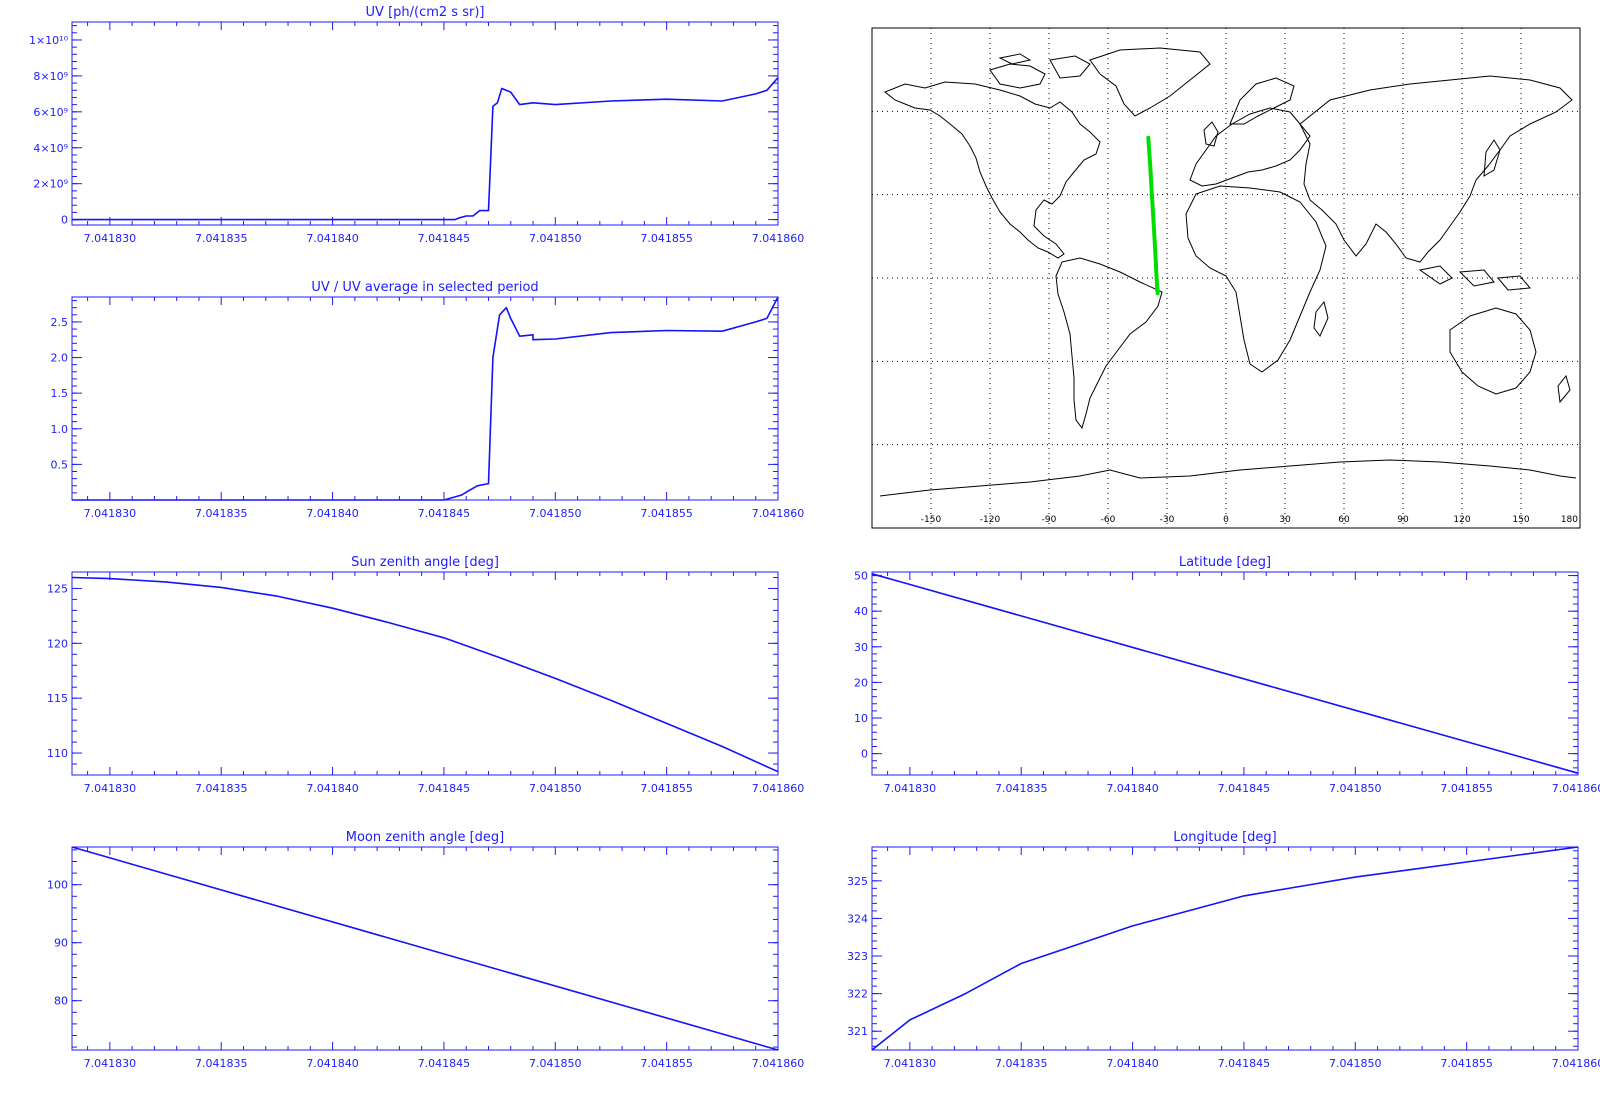  Describe the element at coordinates (1262, 101) in the screenshot. I see `coastline-scandinavia` at that location.